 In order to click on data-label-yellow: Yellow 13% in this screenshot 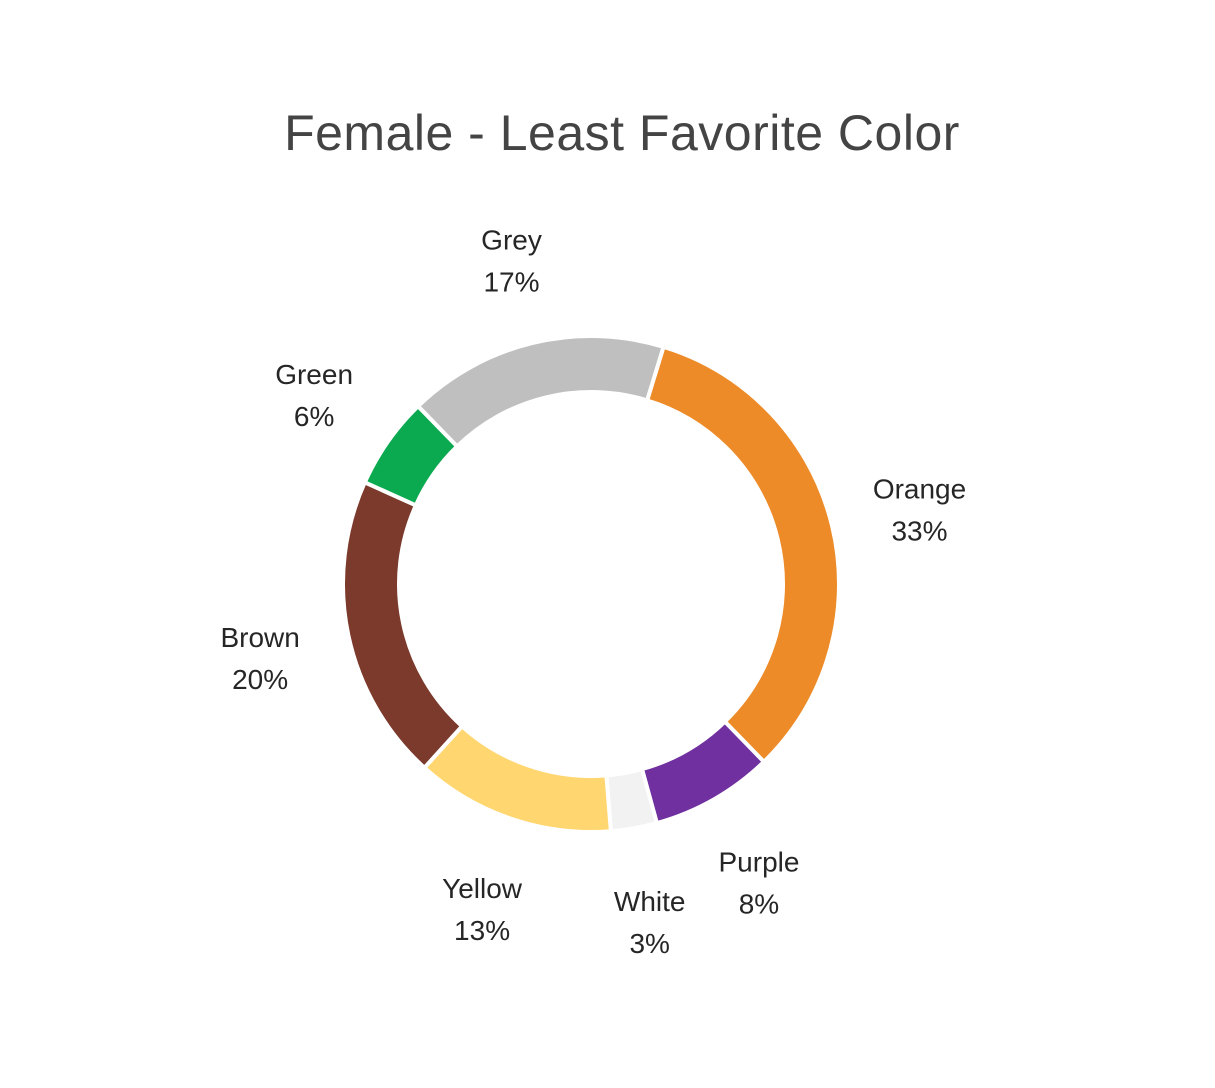, I will do `click(482, 909)`.